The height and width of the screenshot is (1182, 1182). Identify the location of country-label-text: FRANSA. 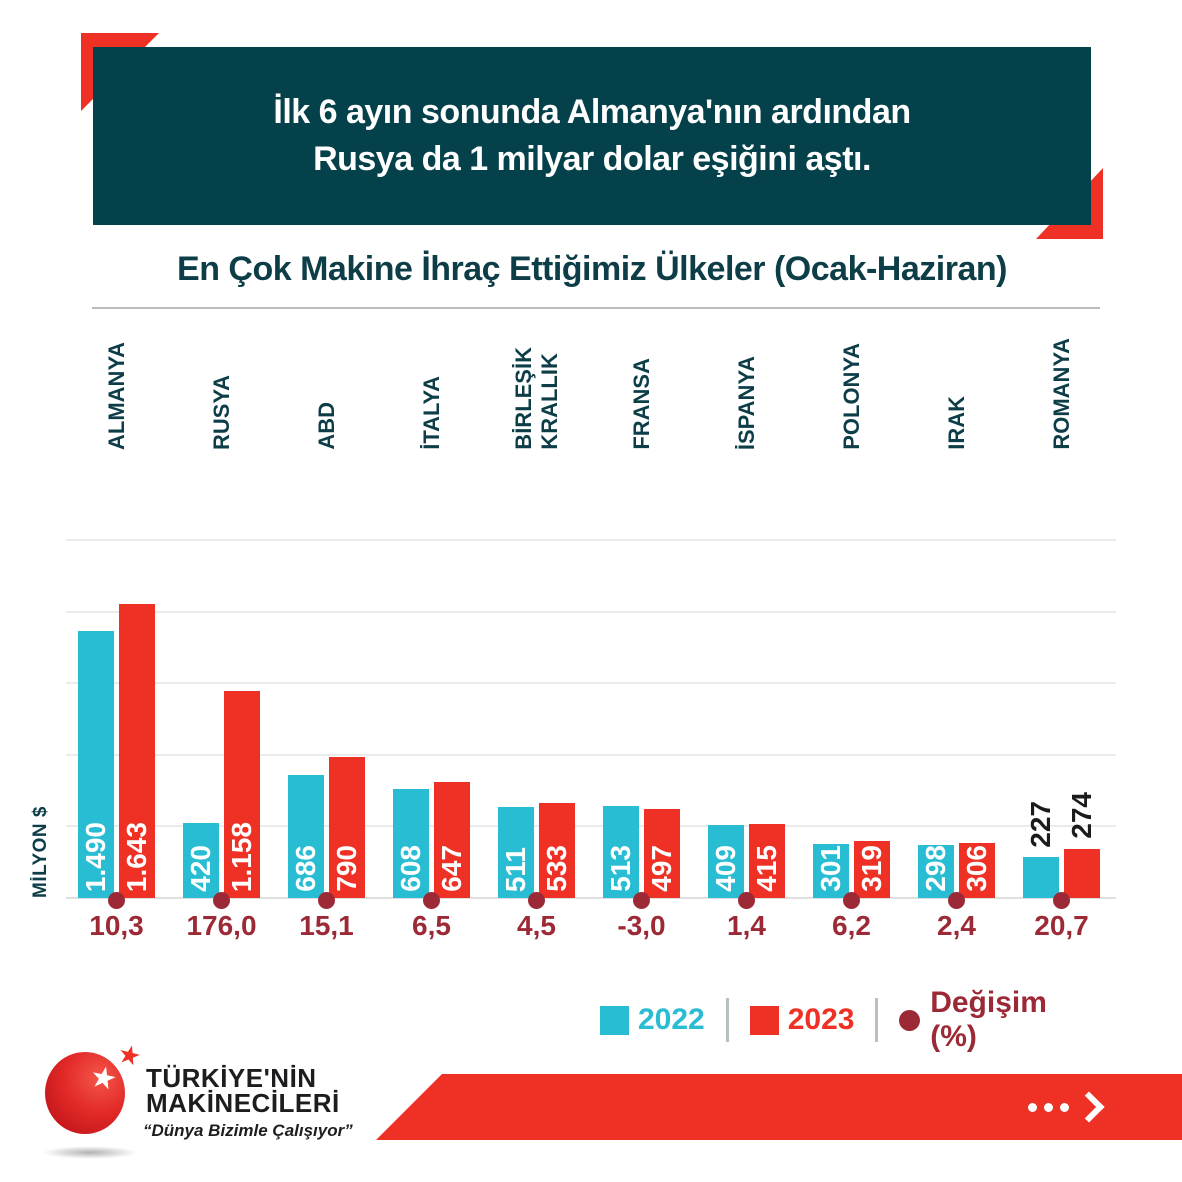
(641, 404).